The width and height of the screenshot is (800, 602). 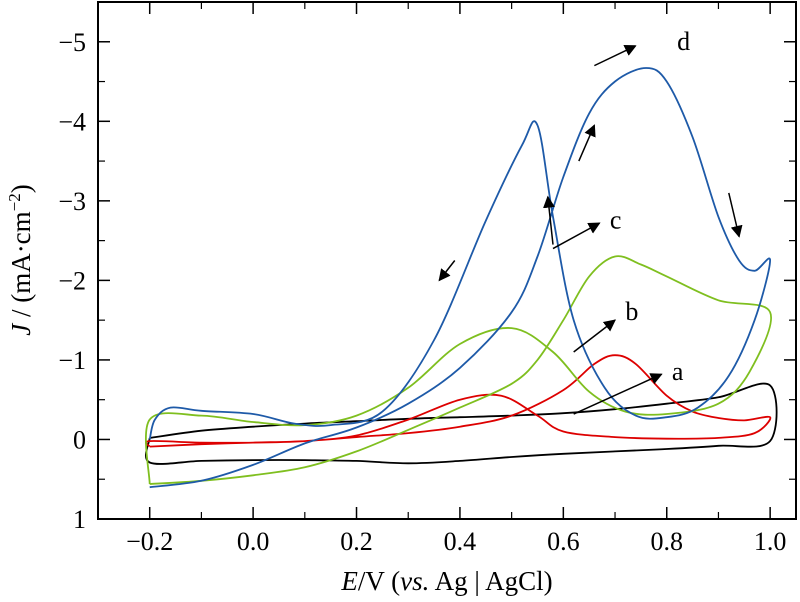 What do you see at coordinates (72, 121) in the screenshot?
I see `y-tick-label: −4` at bounding box center [72, 121].